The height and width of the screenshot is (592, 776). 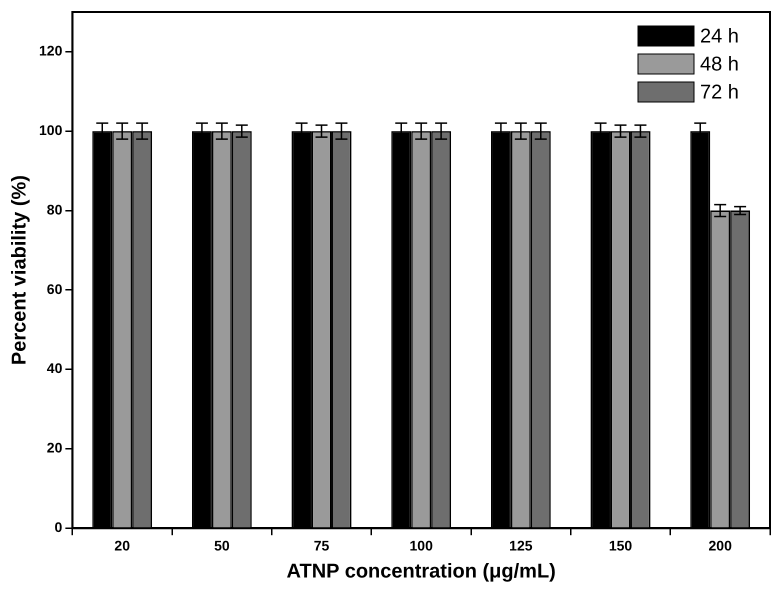 What do you see at coordinates (54, 288) in the screenshot?
I see `y-tick-label: 60` at bounding box center [54, 288].